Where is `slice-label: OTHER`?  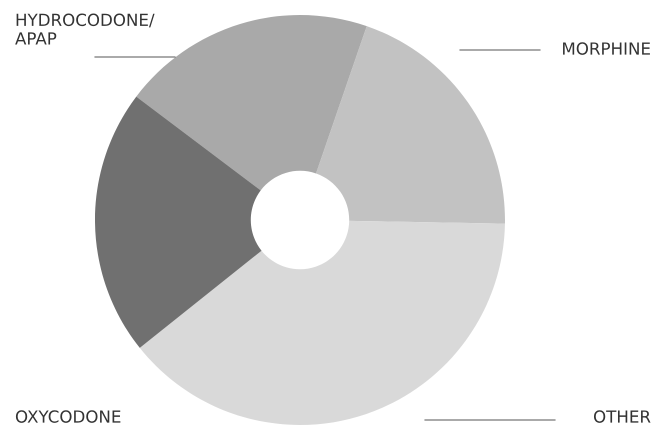
slice-label: OTHER is located at coordinates (622, 416).